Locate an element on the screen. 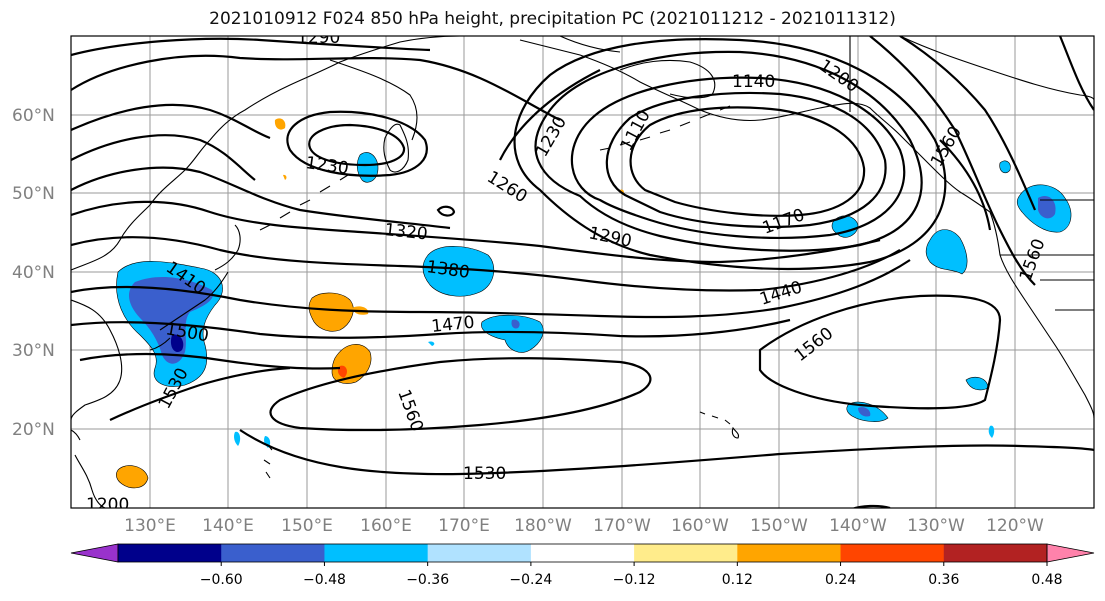  lat-label: 50°N is located at coordinates (33, 194).